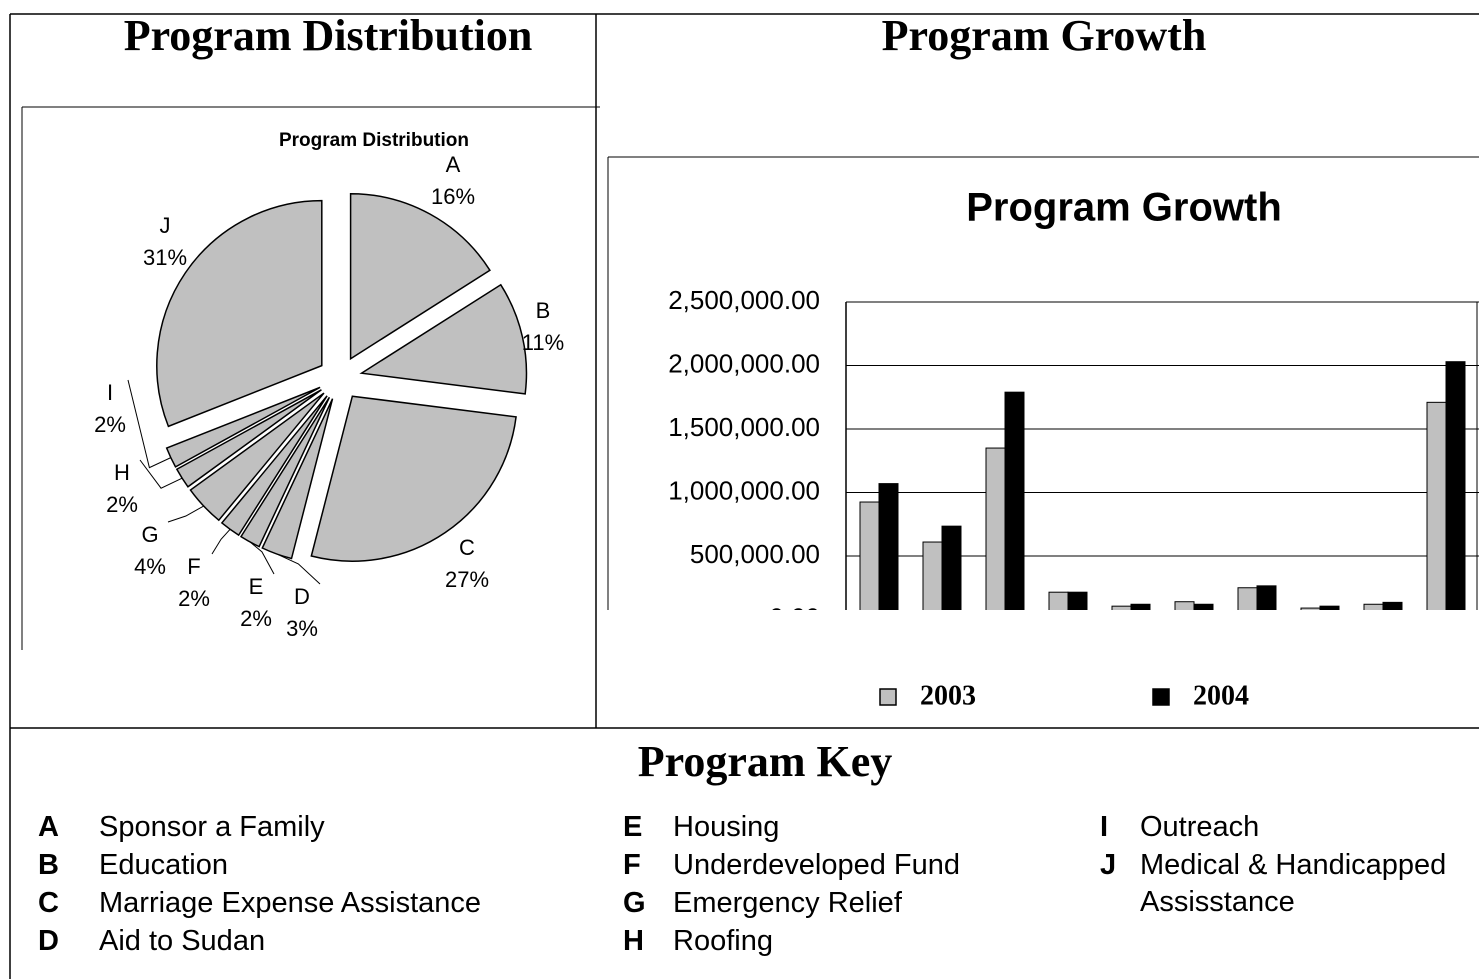 The height and width of the screenshot is (979, 1479). I want to click on key-name: Roofing, so click(723, 941).